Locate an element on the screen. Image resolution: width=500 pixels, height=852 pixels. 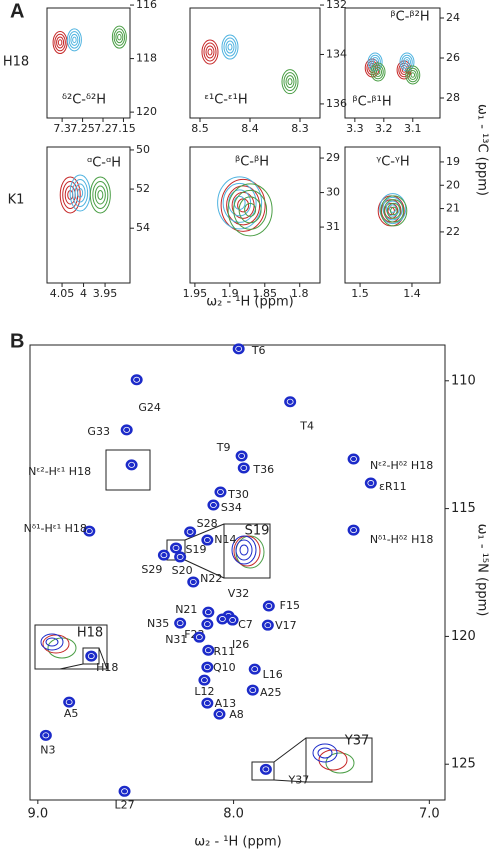
y-tick-label: 26 is located at coordinates (453, 57).